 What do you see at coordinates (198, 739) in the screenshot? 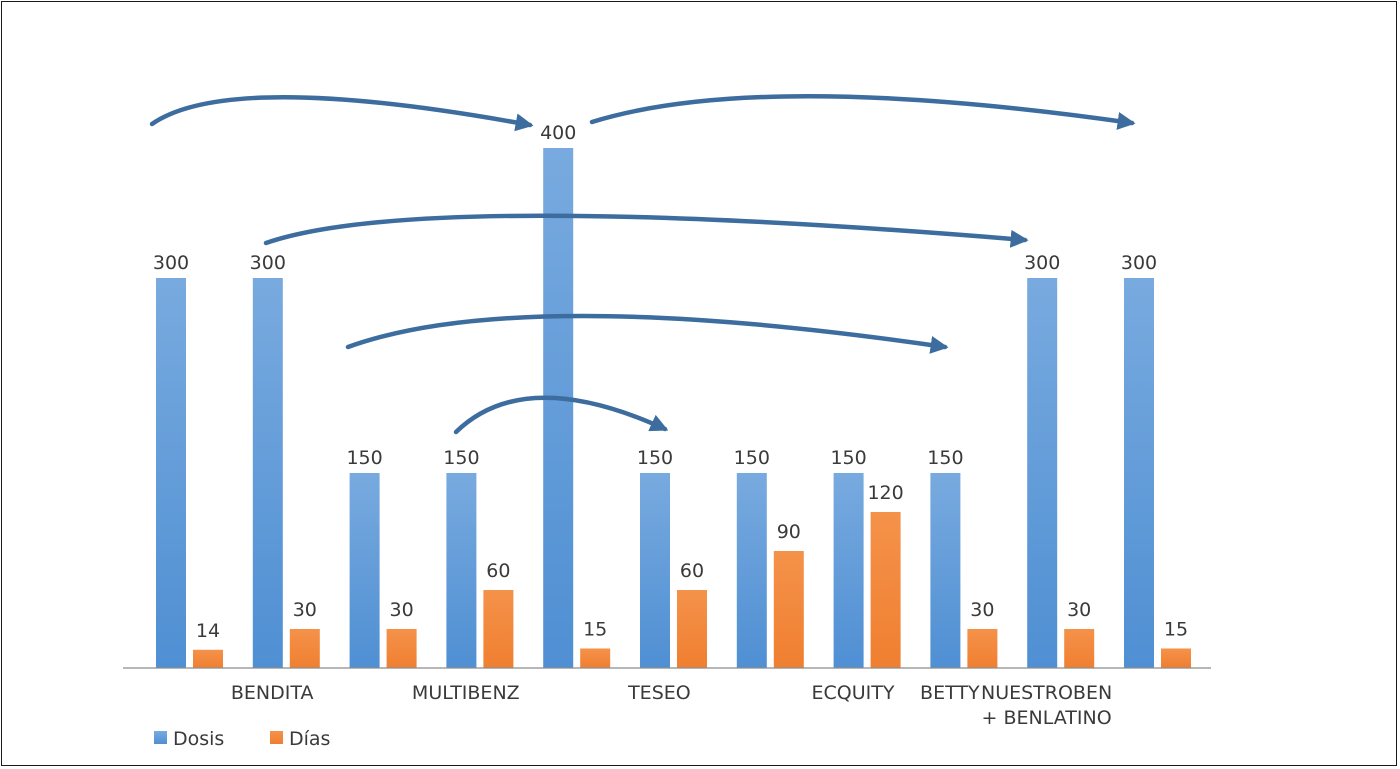
I see `legend-label-dosis: Dosis` at bounding box center [198, 739].